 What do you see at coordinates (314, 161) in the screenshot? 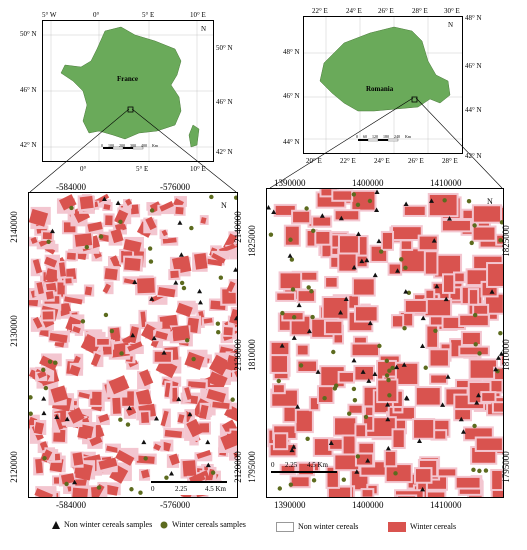
I see `romania-lon-bottom-1: 20° E` at bounding box center [314, 161].